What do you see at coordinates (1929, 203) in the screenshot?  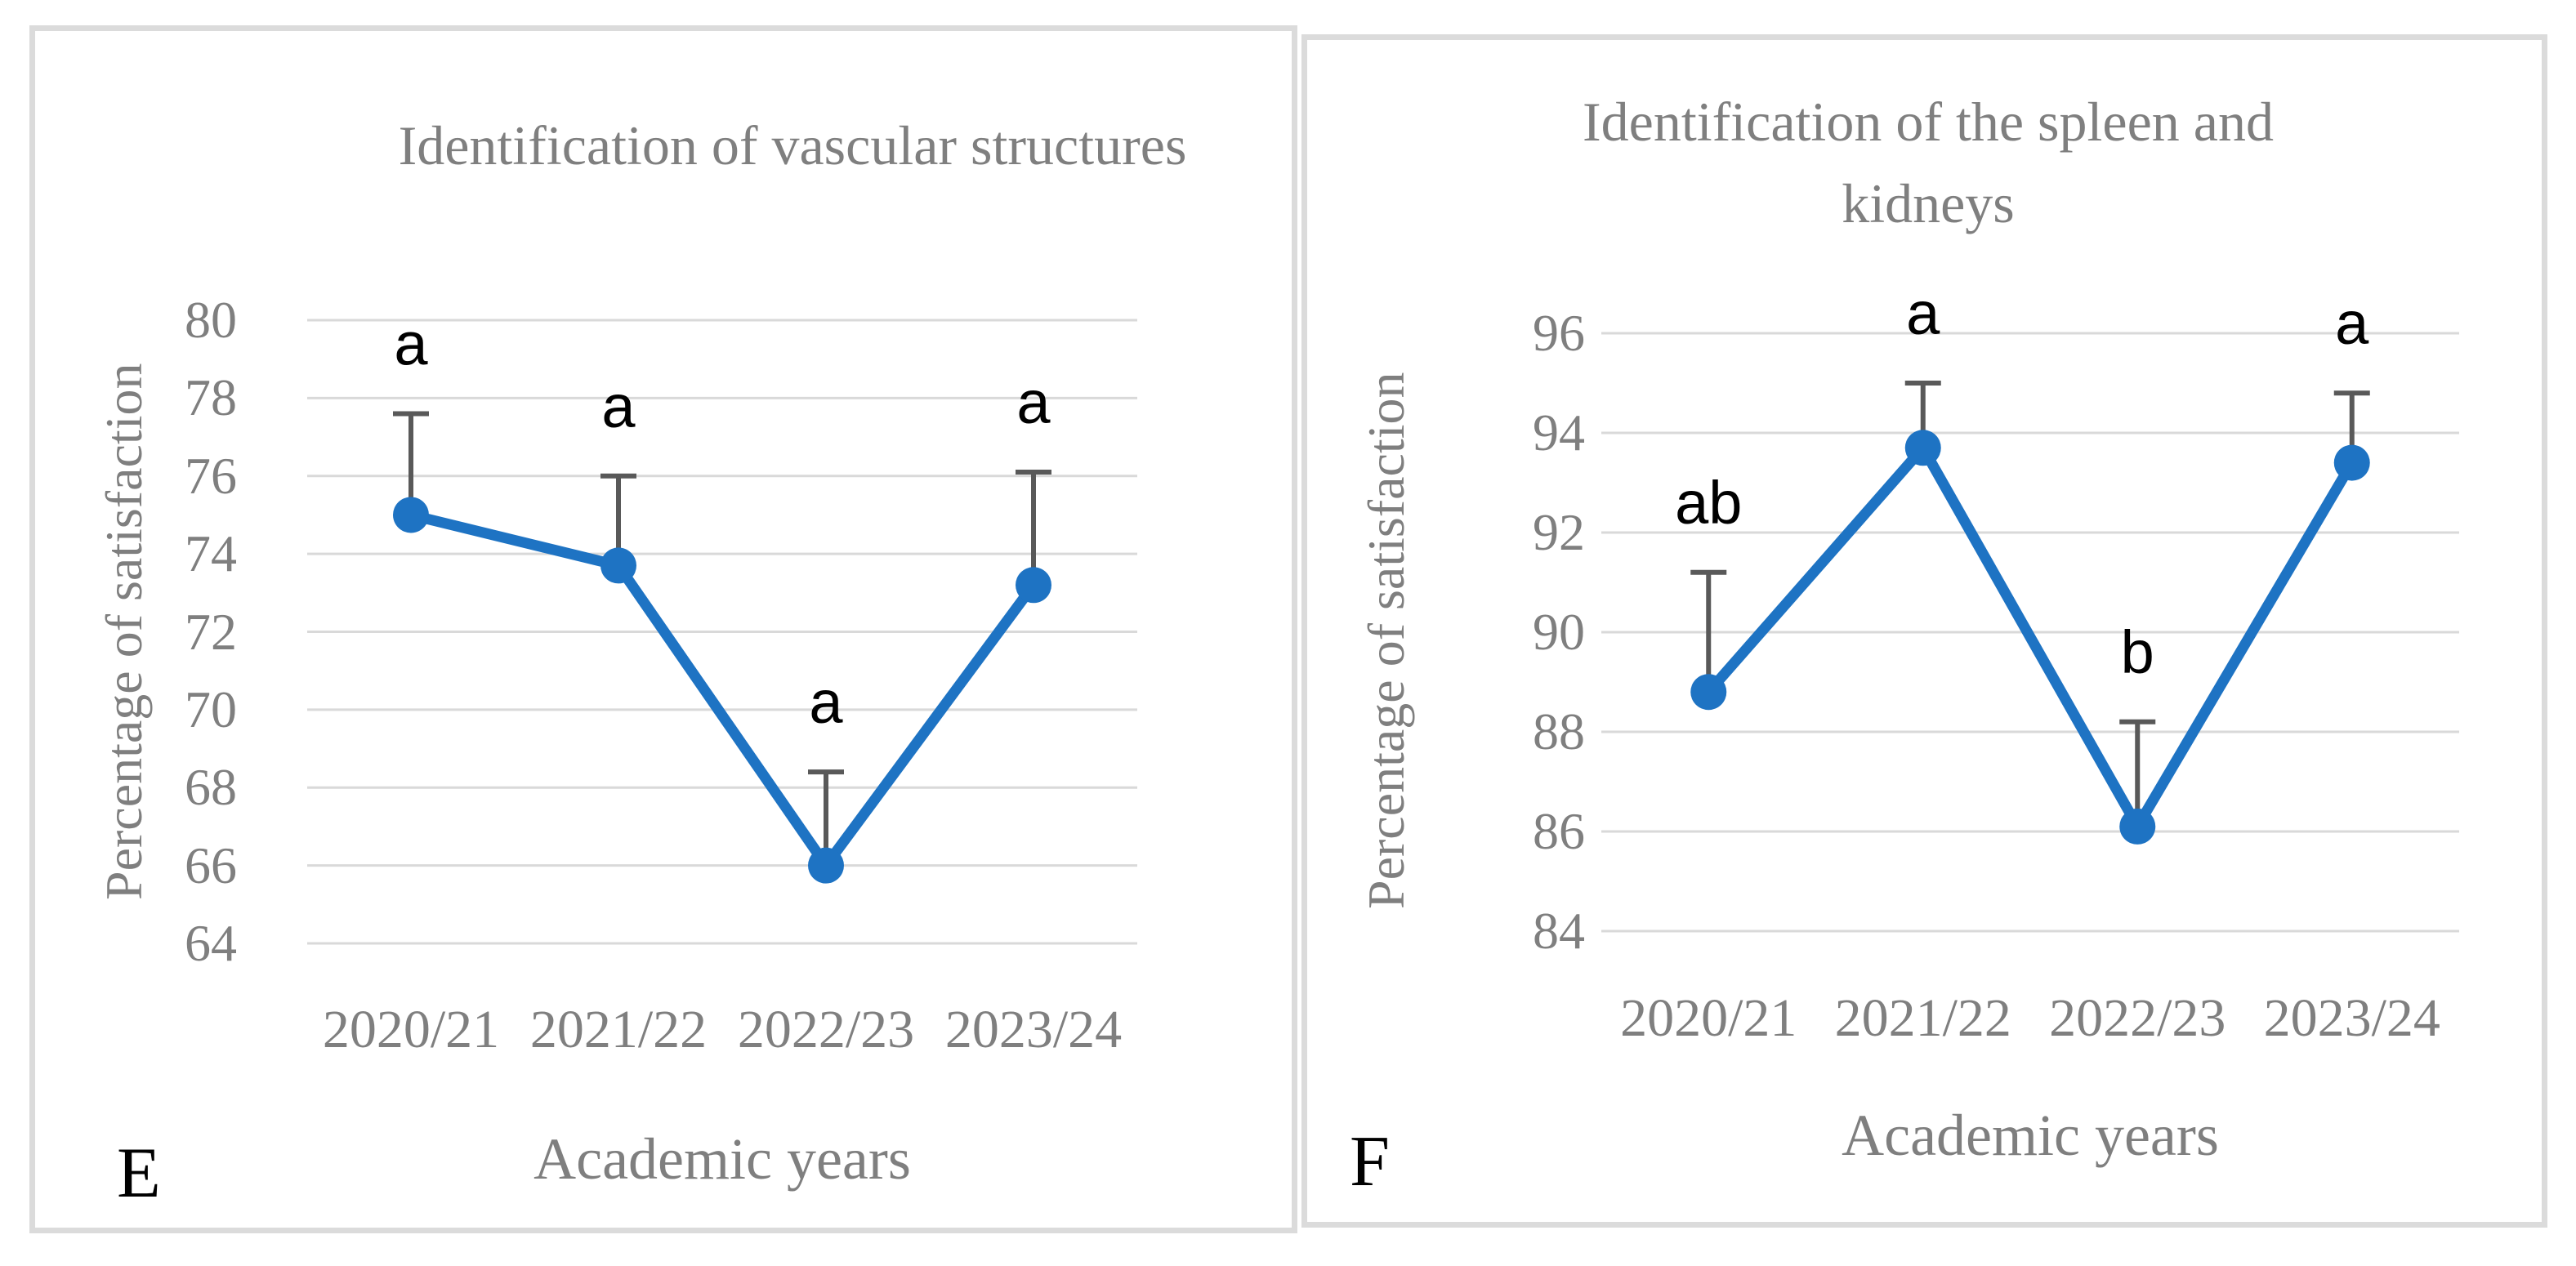 I see `chart-title-line: kidneys` at bounding box center [1929, 203].